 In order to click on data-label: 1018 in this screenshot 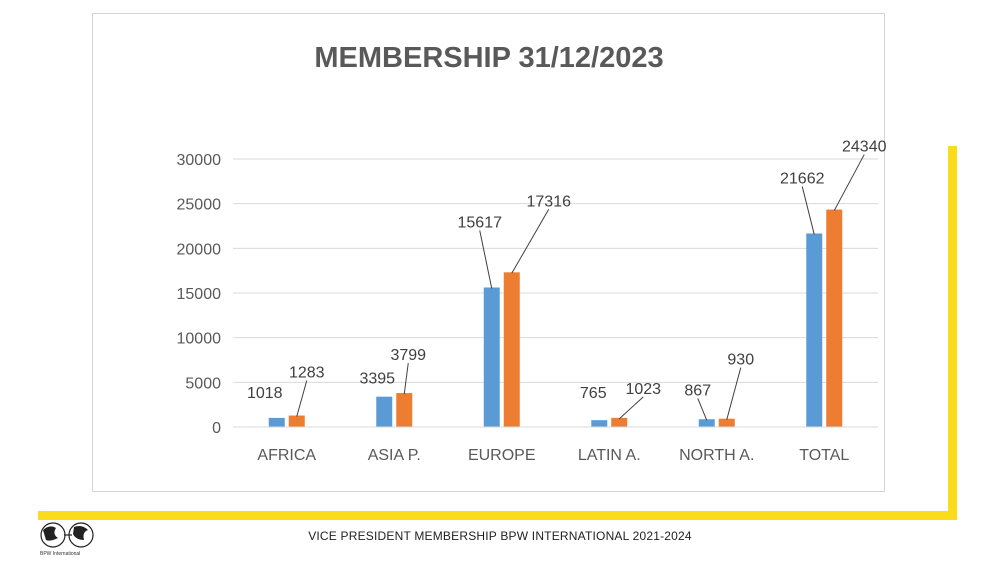, I will do `click(265, 393)`.